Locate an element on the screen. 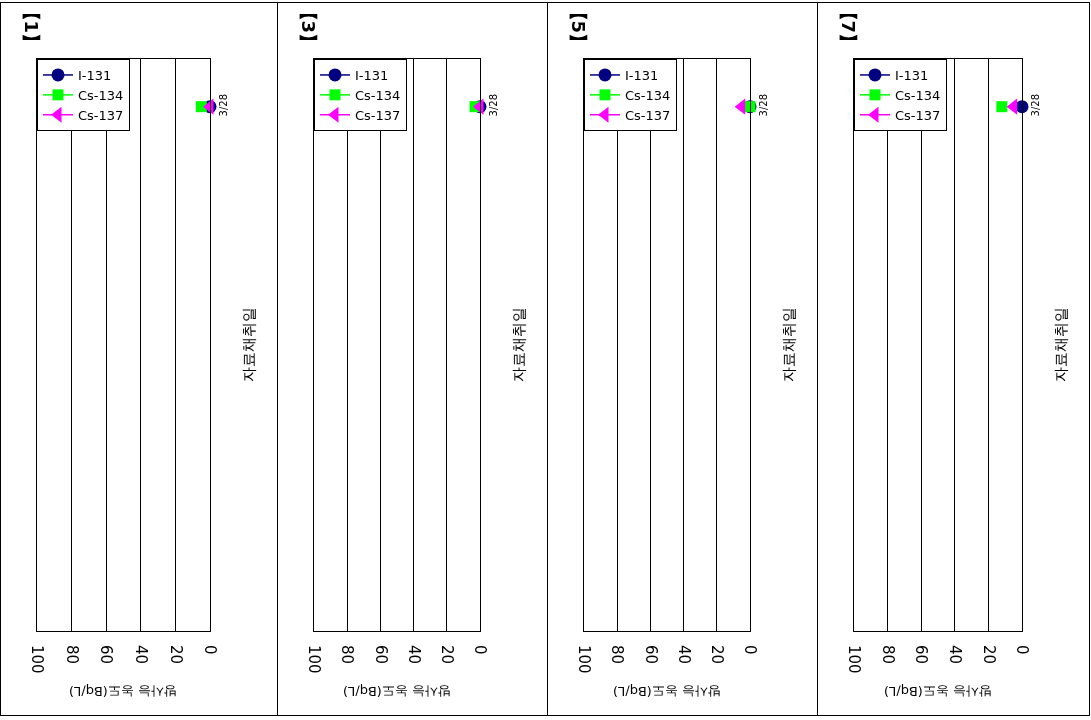 Image resolution: width=1091 pixels, height=720 pixels. chart-title: 【1】 is located at coordinates (31, 27).